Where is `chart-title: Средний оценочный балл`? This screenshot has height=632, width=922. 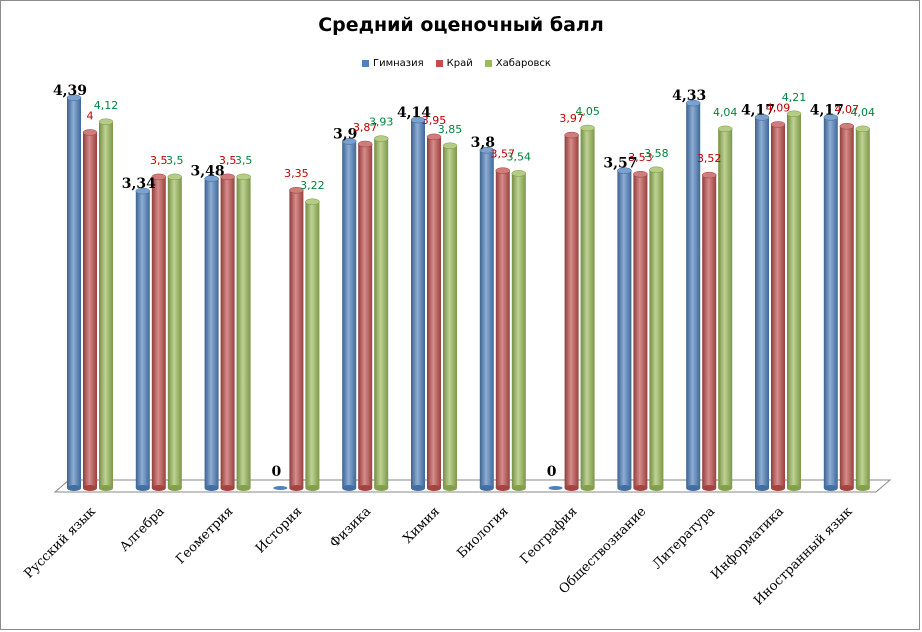
chart-title: Средний оценочный балл is located at coordinates (461, 25).